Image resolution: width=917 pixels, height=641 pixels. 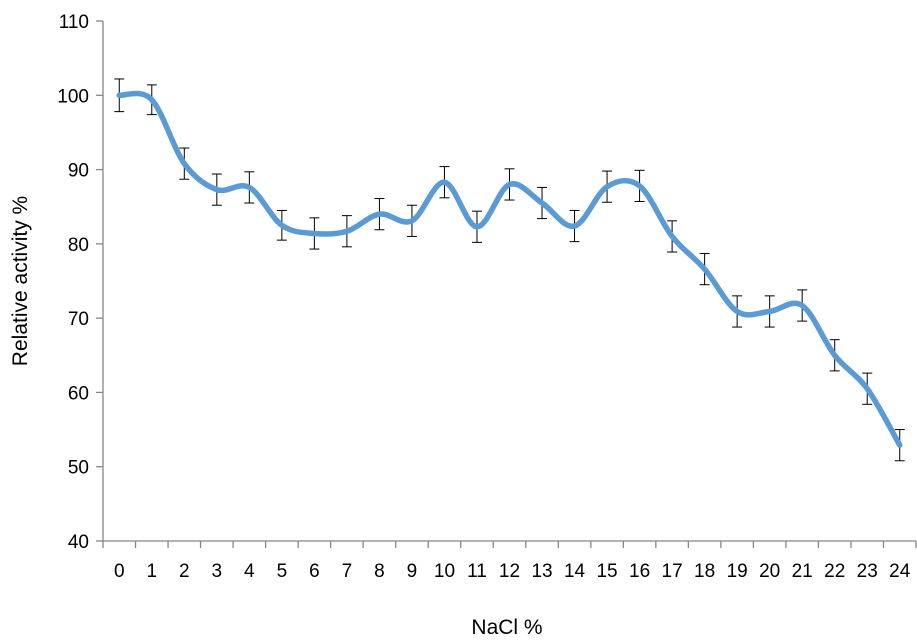 I want to click on x-axis-title: NaCl %, so click(x=506, y=627).